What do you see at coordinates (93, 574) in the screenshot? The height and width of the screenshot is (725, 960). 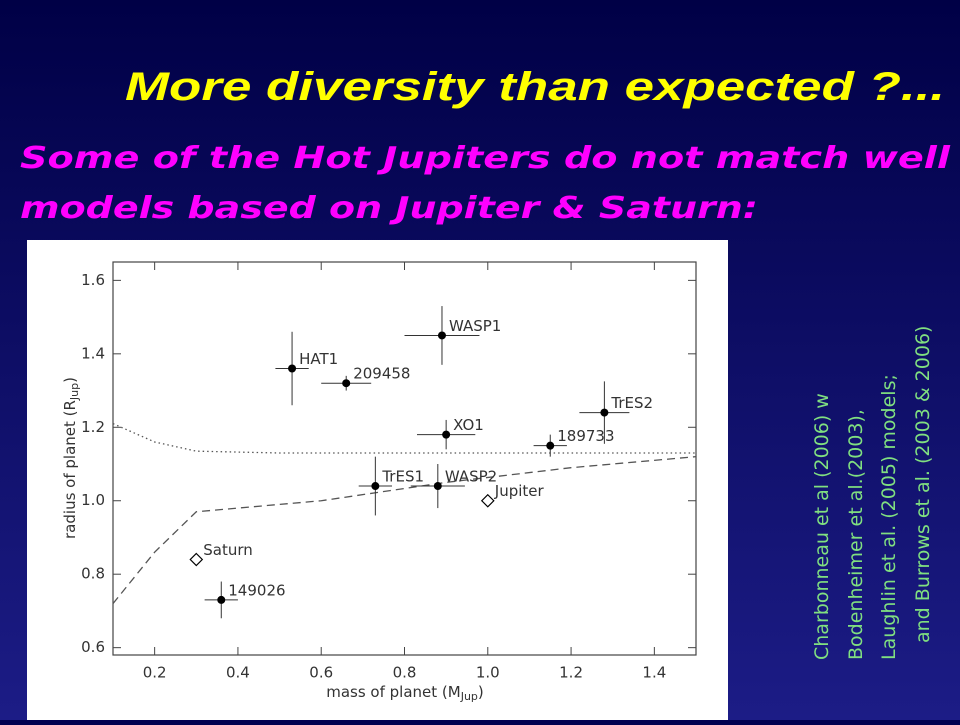 I see `y-tick-label: 0.8` at bounding box center [93, 574].